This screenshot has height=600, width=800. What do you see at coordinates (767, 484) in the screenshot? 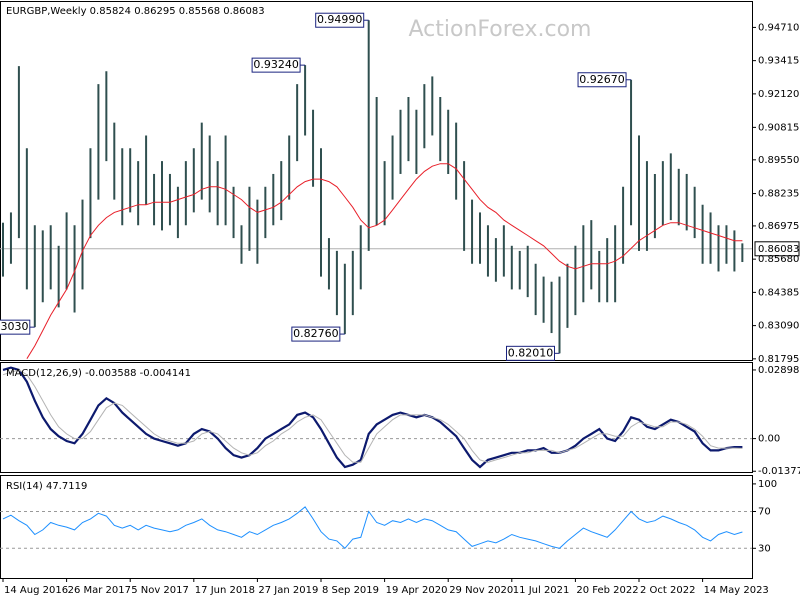
I see `y-tick-label: 100` at bounding box center [767, 484].